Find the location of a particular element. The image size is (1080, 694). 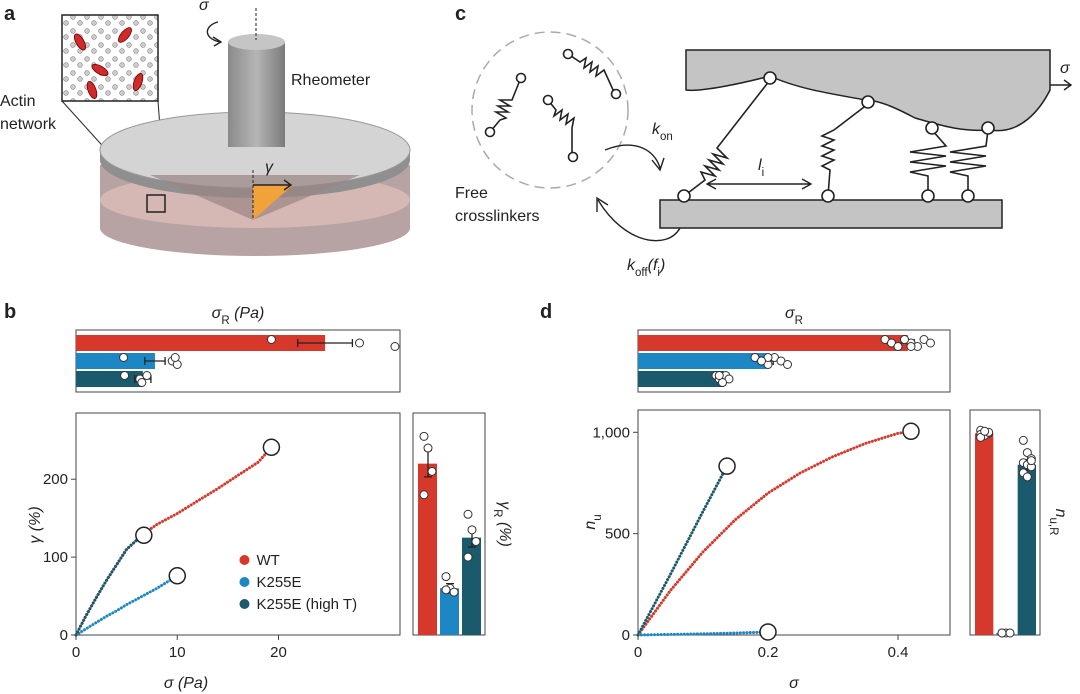

stress-symbol: σ is located at coordinates (204, 7).